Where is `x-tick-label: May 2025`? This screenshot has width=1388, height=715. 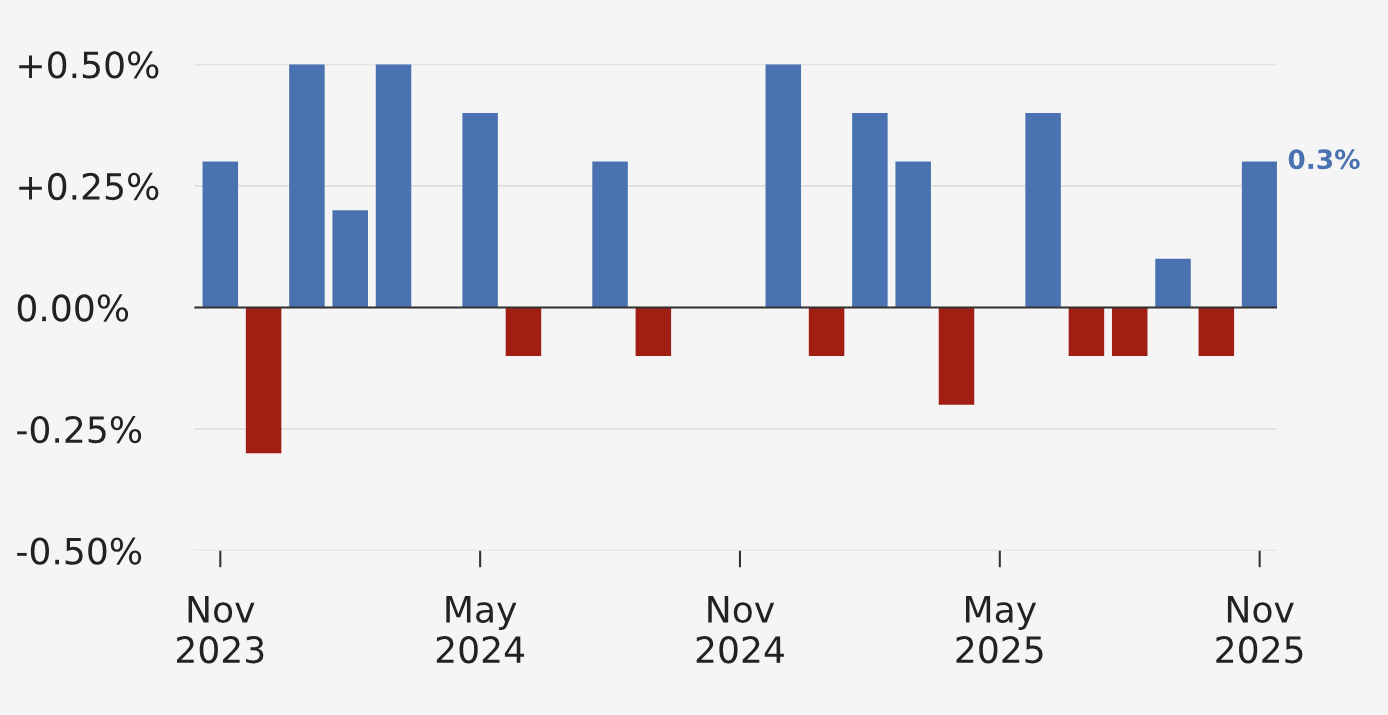
x-tick-label: May 2025 is located at coordinates (999, 630).